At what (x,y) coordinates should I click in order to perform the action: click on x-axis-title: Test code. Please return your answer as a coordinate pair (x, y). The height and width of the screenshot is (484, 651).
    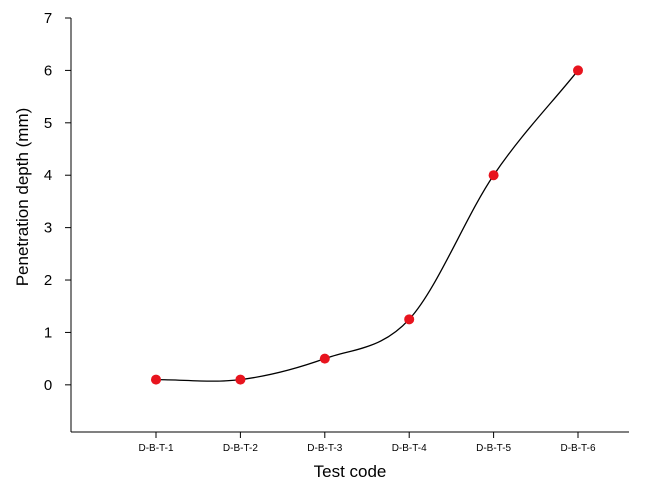
    Looking at the image, I should click on (350, 471).